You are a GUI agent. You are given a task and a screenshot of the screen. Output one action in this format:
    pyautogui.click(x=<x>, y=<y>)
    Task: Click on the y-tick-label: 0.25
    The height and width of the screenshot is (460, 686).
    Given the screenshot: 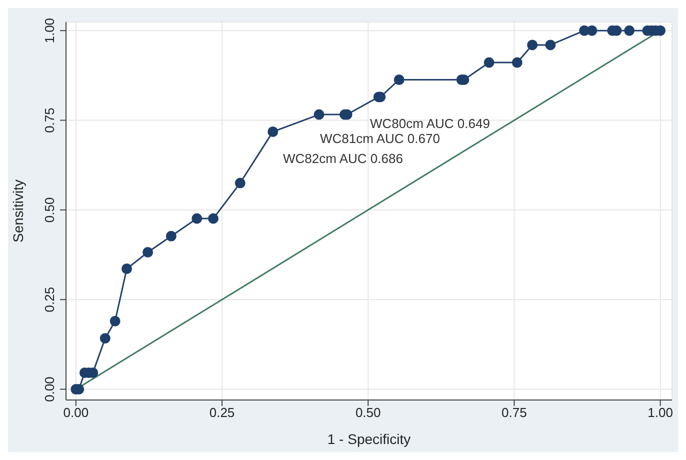 What is the action you would take?
    pyautogui.click(x=49, y=299)
    